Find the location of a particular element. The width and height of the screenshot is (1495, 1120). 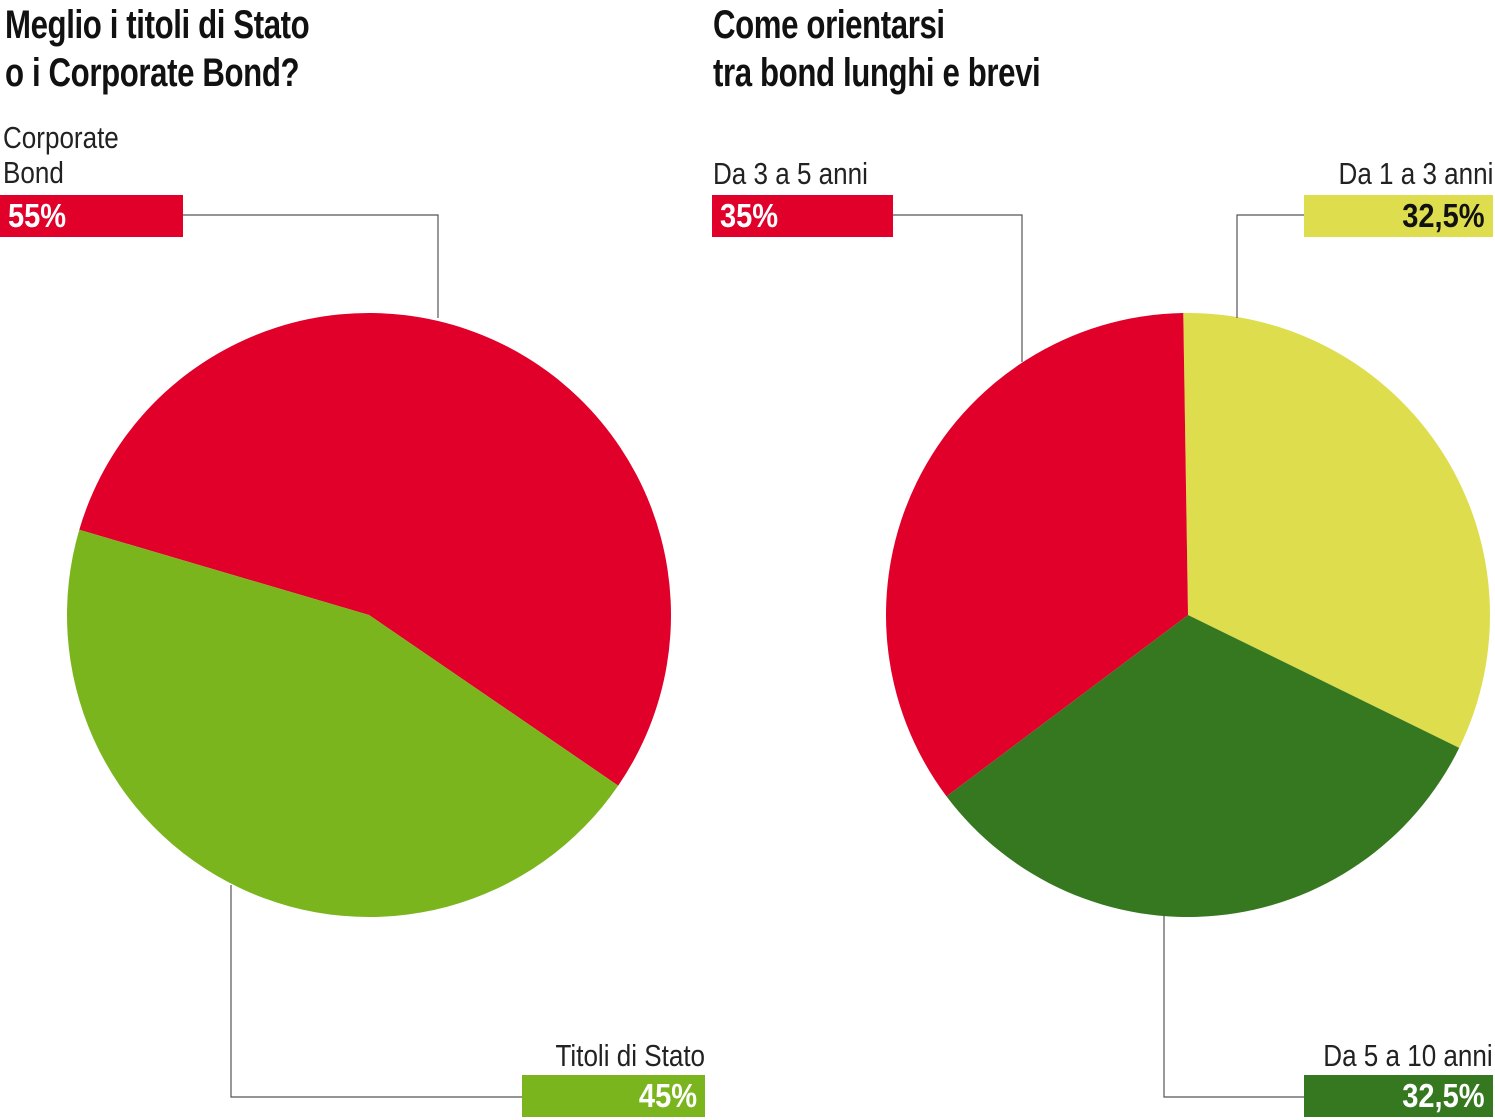

value-label: 45% is located at coordinates (667, 1095).